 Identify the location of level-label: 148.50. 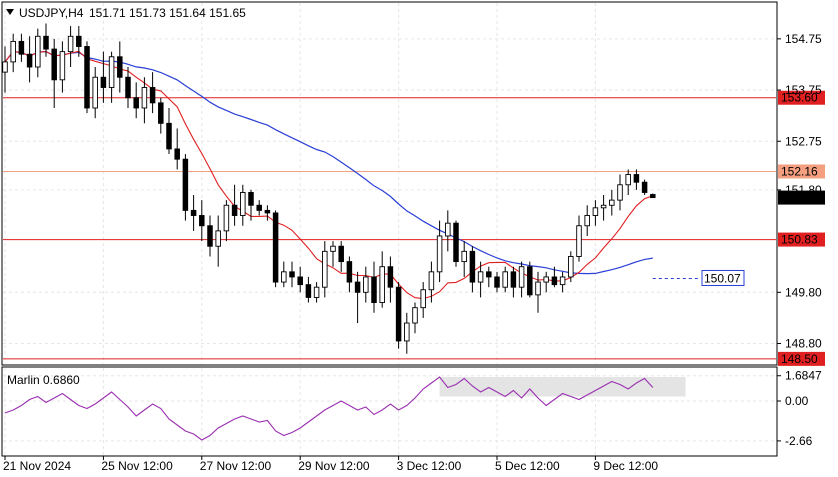
(799, 359).